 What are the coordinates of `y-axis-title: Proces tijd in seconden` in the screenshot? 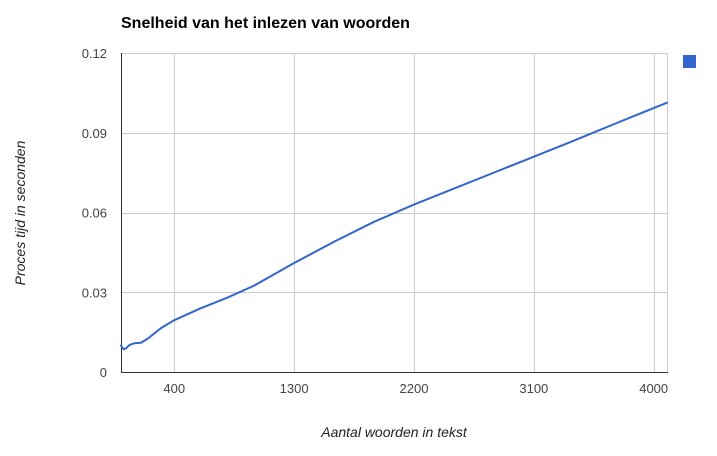 It's located at (20, 212).